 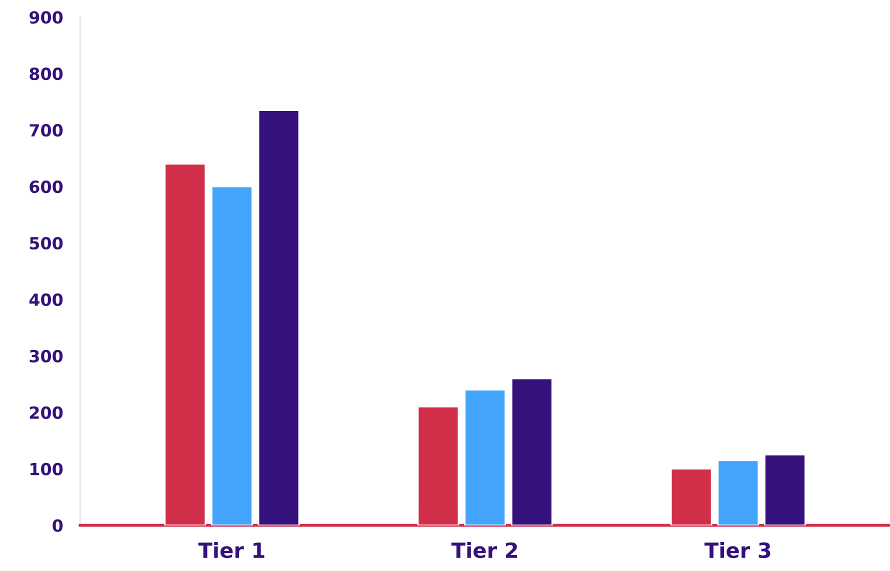 I want to click on y-tick-label: 100, so click(x=46, y=469).